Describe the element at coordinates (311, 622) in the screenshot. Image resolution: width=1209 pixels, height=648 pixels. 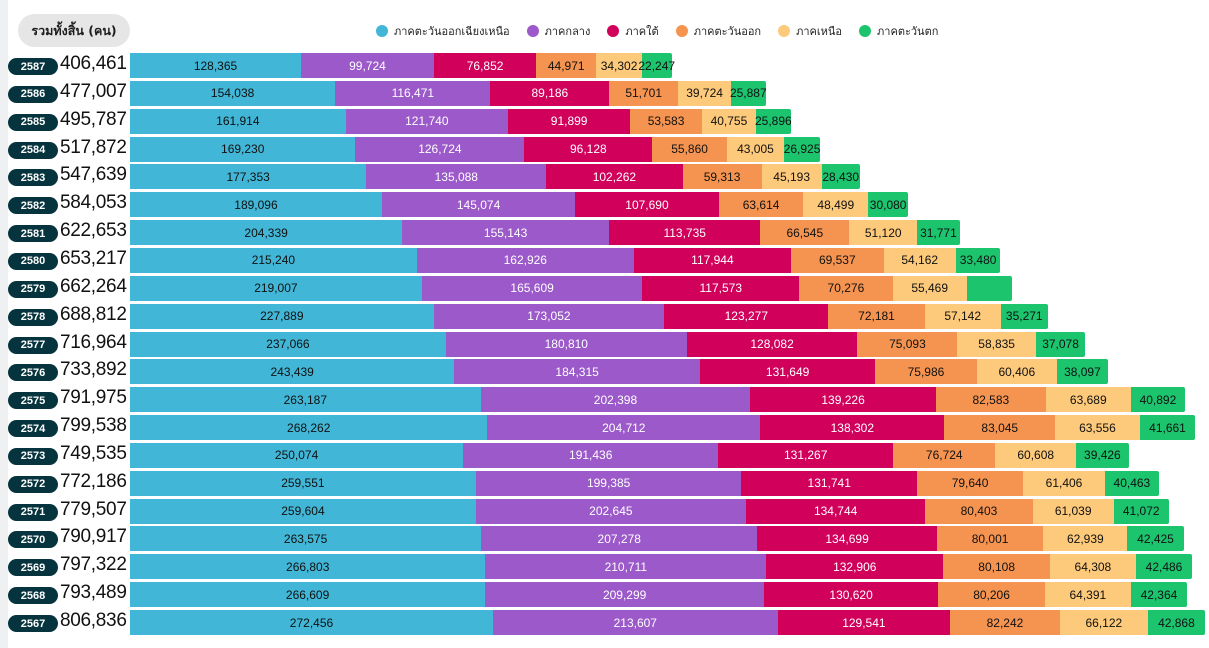
I see `bar-segment: 272,456` at that location.